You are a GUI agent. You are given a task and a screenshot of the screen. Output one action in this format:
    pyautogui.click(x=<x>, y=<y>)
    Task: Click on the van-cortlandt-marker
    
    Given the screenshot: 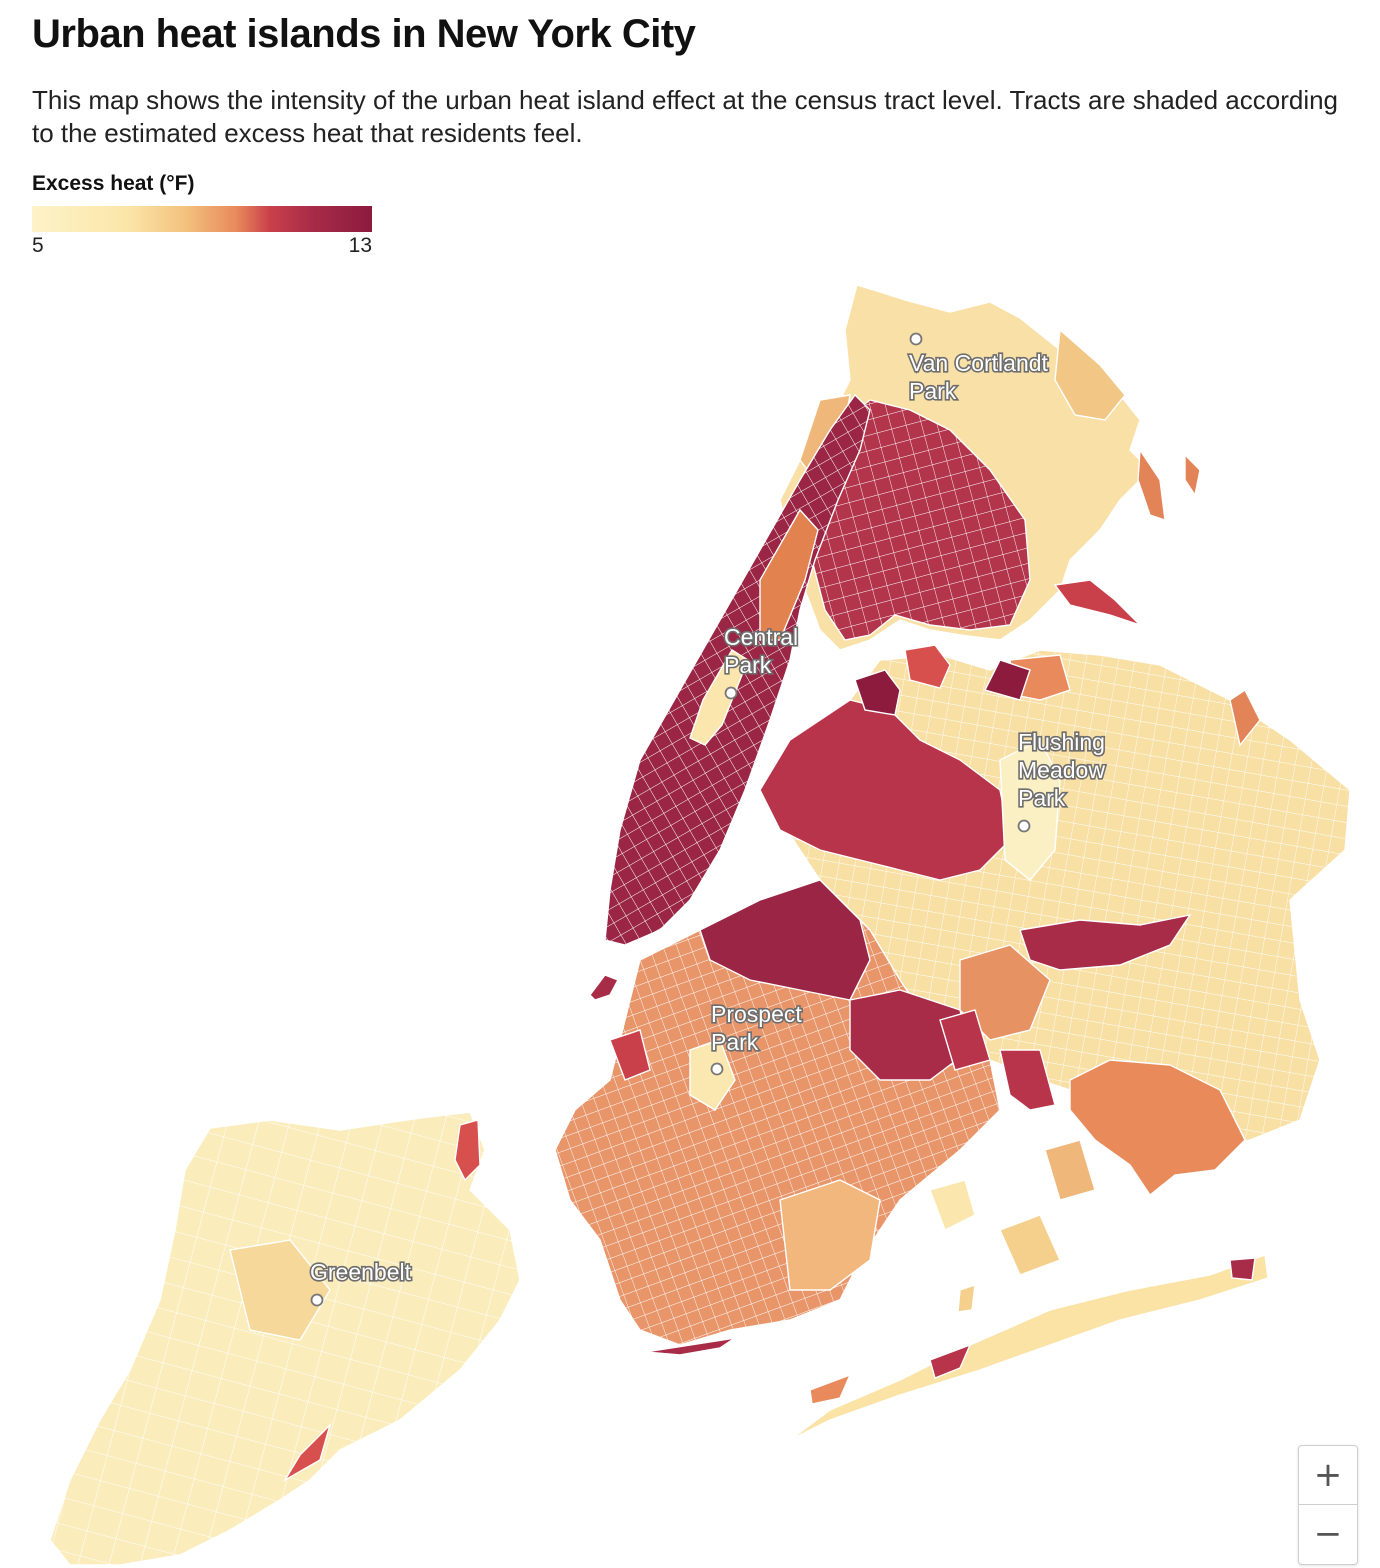 What is the action you would take?
    pyautogui.click(x=916, y=339)
    